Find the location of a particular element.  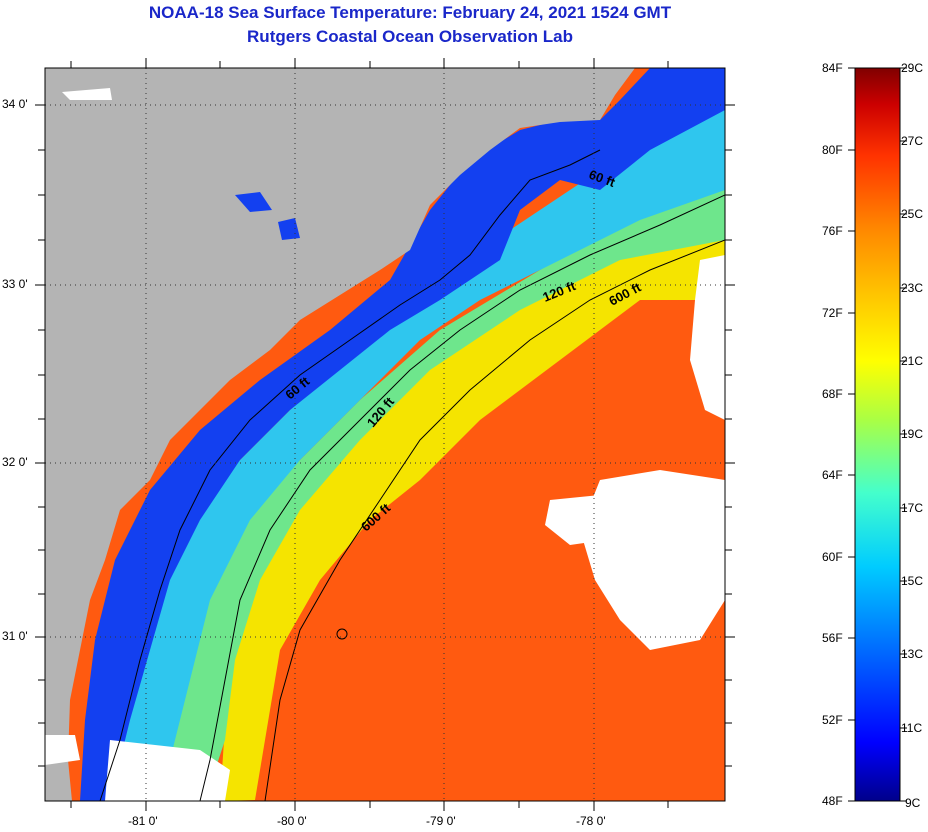

colorbar-c-label: 19C is located at coordinates (912, 434).